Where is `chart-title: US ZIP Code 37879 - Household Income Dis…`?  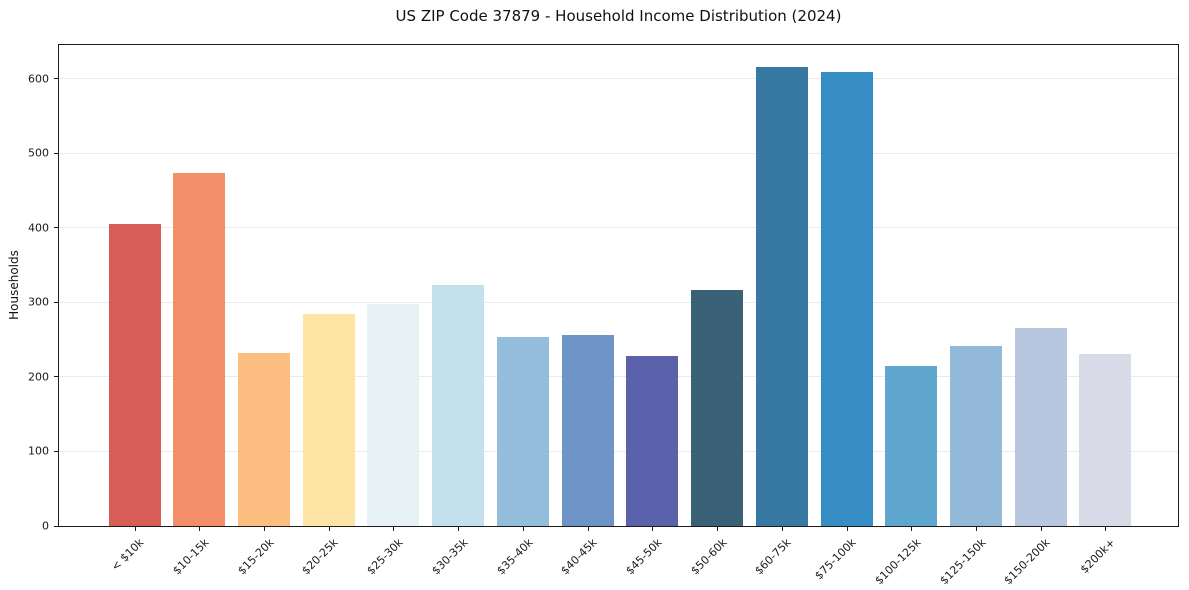
chart-title: US ZIP Code 37879 - Household Income Dis… is located at coordinates (618, 16).